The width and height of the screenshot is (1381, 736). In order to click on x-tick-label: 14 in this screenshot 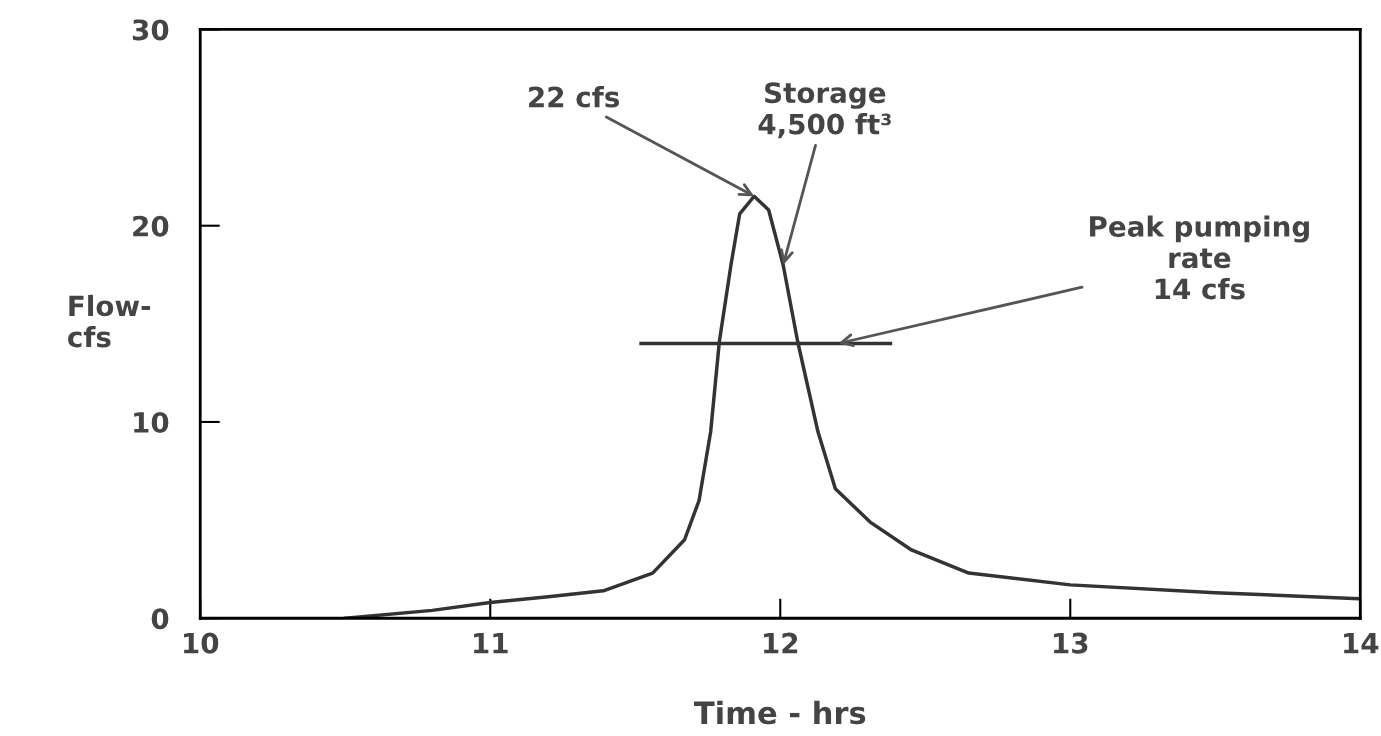, I will do `click(1361, 643)`.